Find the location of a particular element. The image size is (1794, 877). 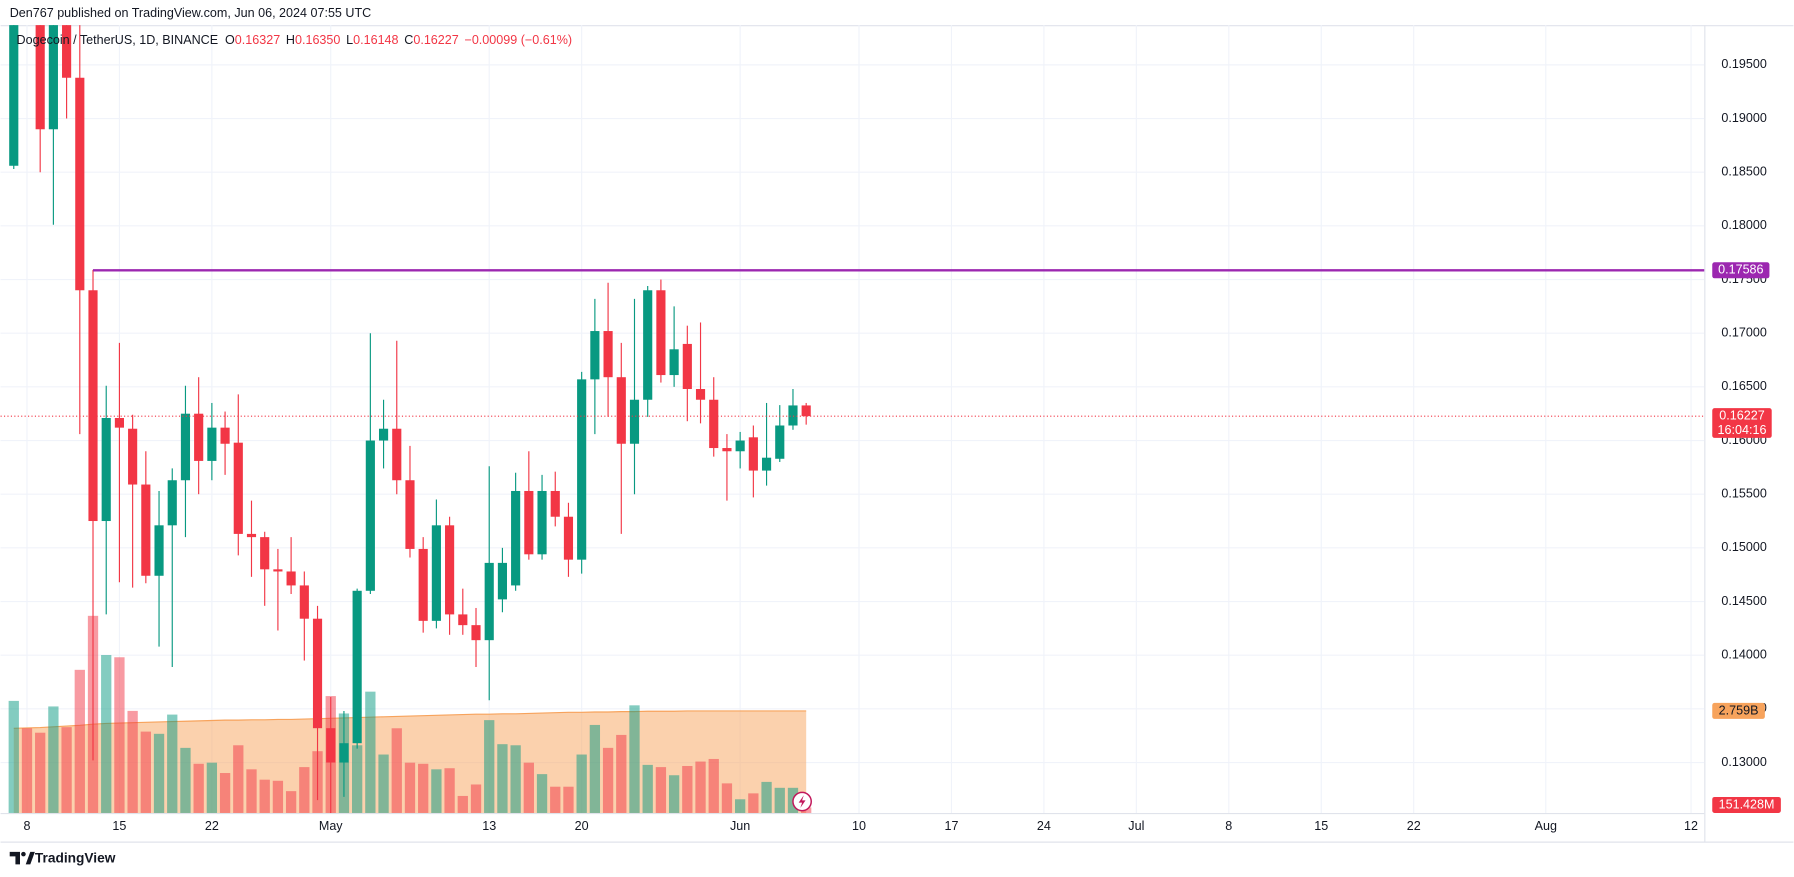

volume-ma-line is located at coordinates (410, 719).